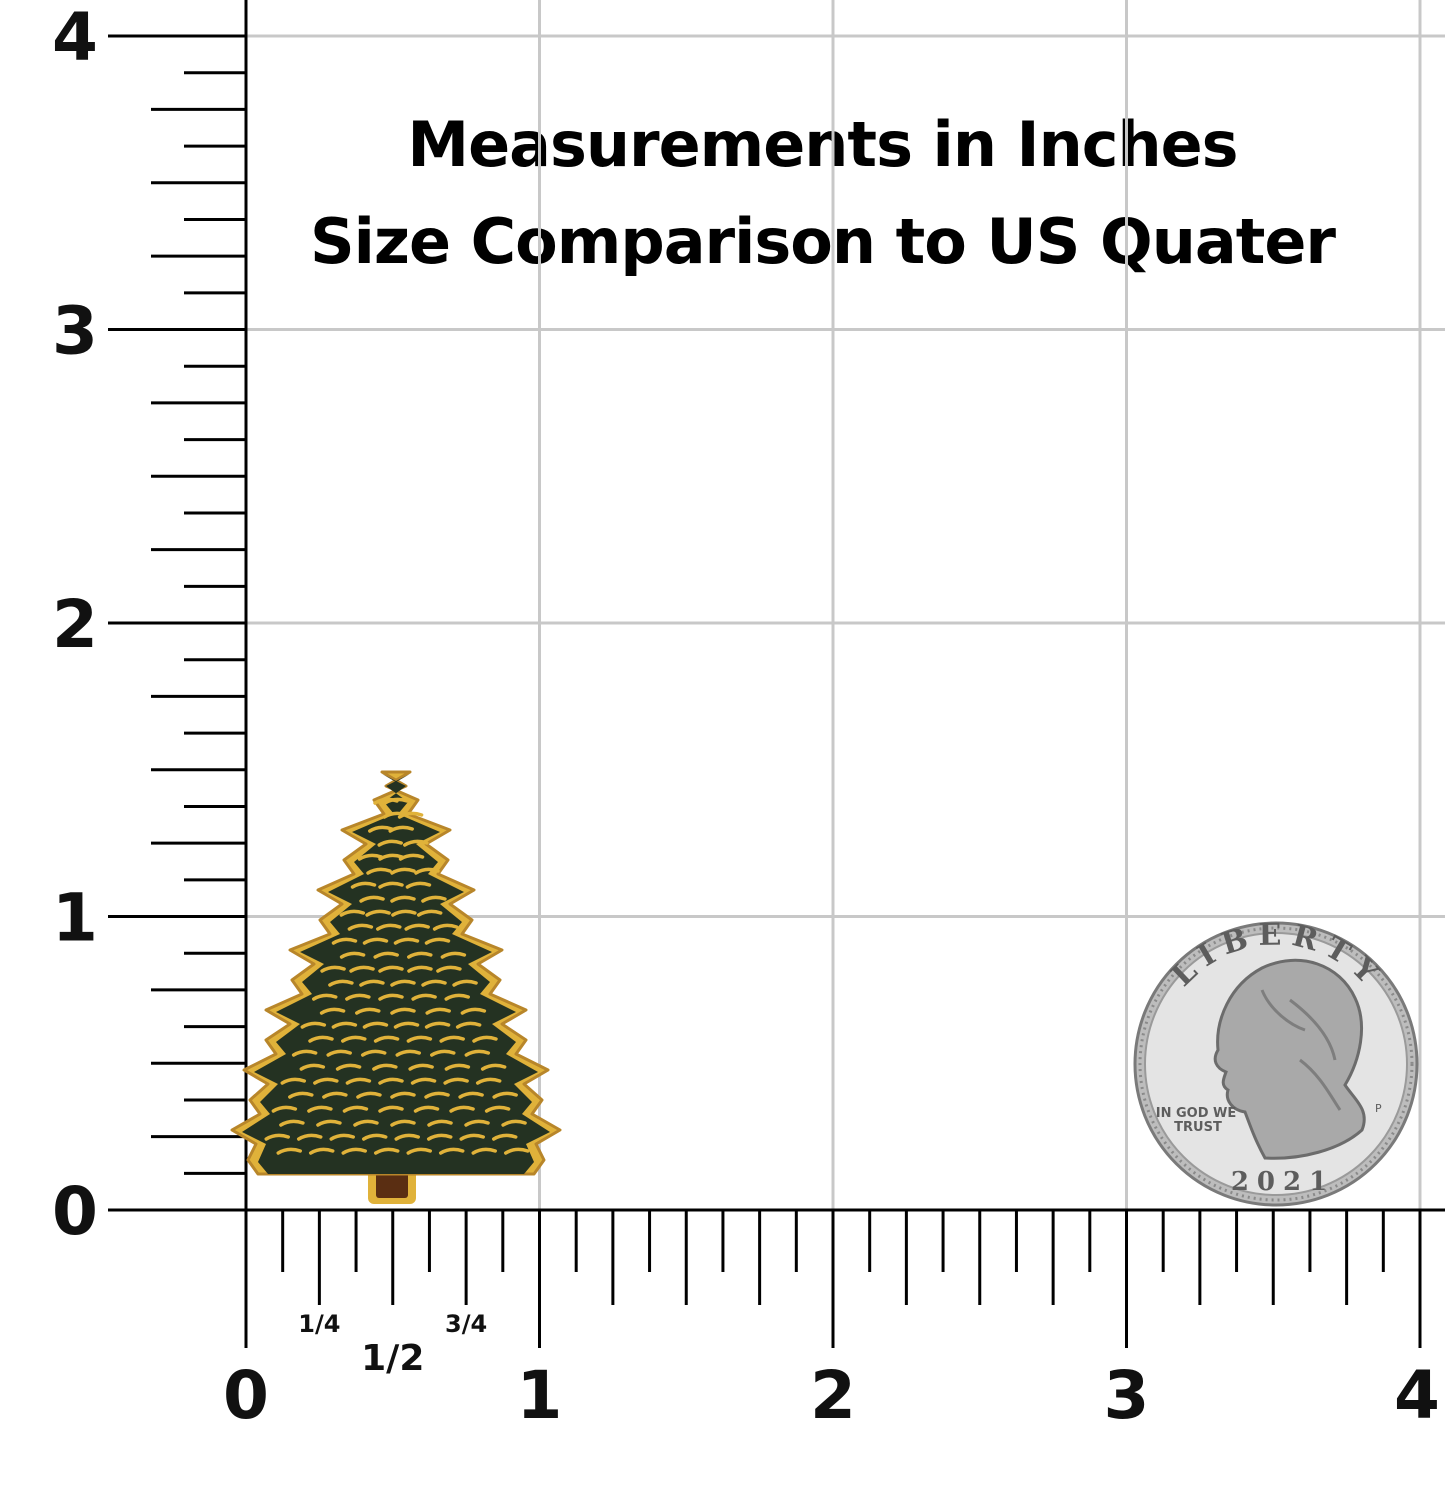 This screenshot has height=1494, width=1445. I want to click on vertical-ruler-label: 2, so click(75, 624).